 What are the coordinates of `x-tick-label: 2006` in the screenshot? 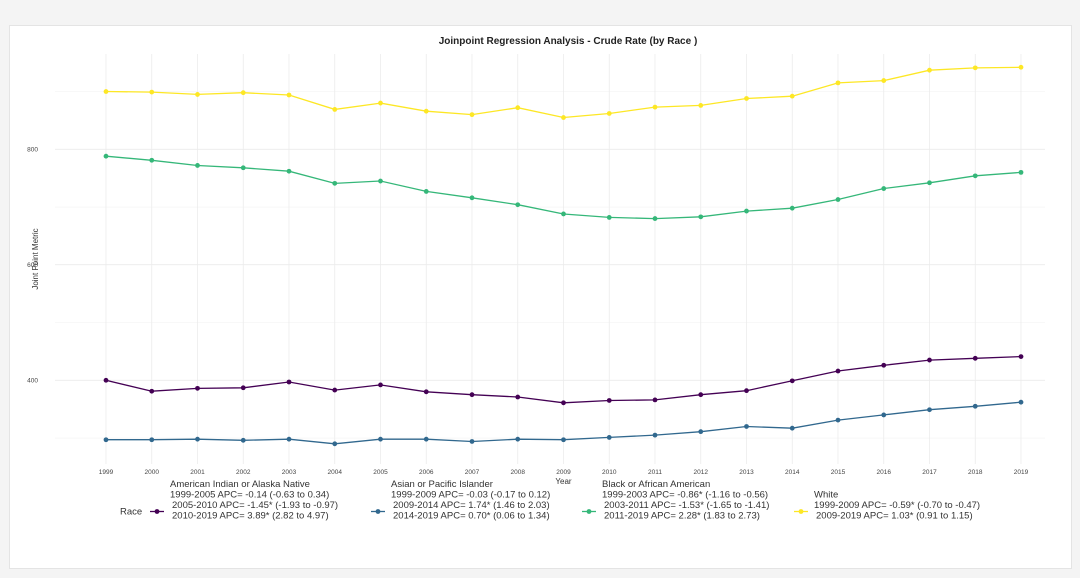 It's located at (426, 472).